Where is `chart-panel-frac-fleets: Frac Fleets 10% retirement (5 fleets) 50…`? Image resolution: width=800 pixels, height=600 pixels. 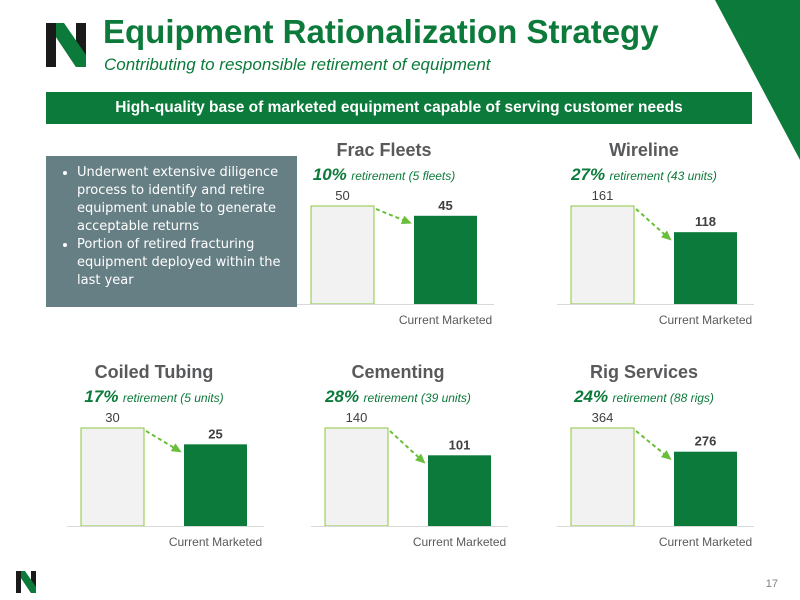
chart-panel-frac-fleets: Frac Fleets 10% retirement (5 fleets) 50… is located at coordinates (384, 245).